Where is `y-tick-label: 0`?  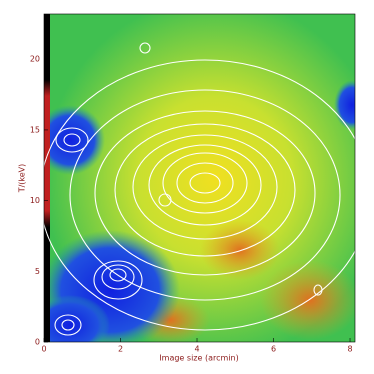
y-tick-label: 0 is located at coordinates (37, 342).